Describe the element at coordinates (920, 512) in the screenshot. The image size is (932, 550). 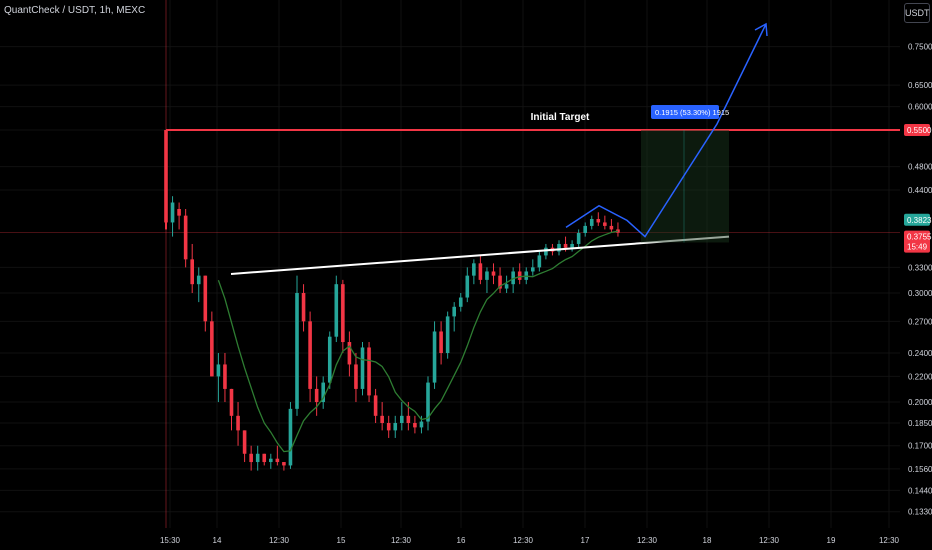
I see `y-tick-label: 0.1330` at that location.